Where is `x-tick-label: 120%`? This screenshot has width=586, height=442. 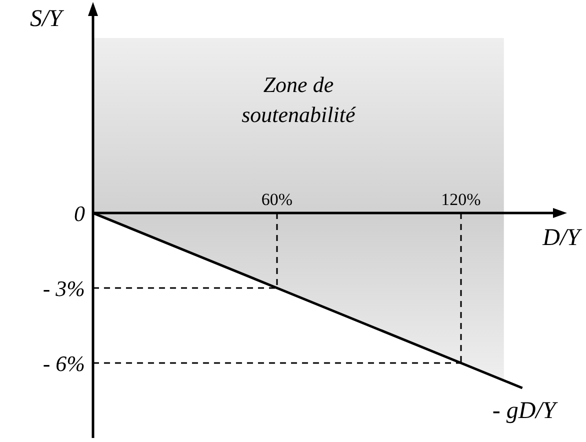
x-tick-label: 120% is located at coordinates (461, 199).